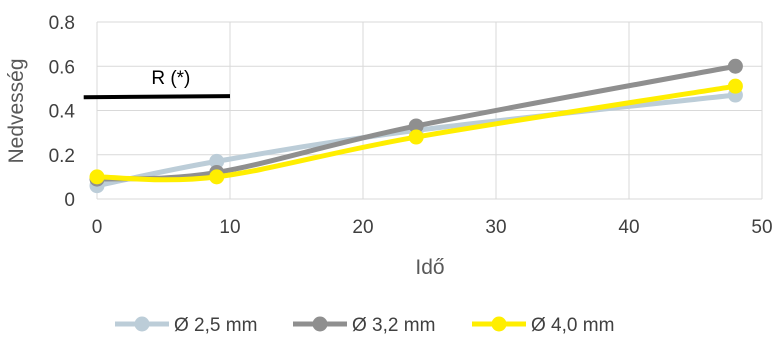 The height and width of the screenshot is (356, 778). What do you see at coordinates (97, 227) in the screenshot?
I see `x-tick-label: 0` at bounding box center [97, 227].